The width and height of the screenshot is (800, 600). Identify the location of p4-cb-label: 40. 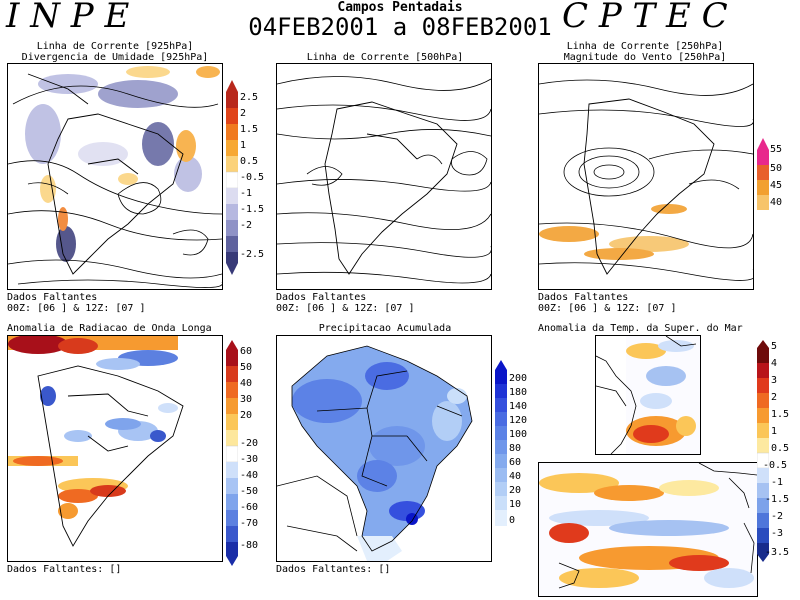
(246, 383).